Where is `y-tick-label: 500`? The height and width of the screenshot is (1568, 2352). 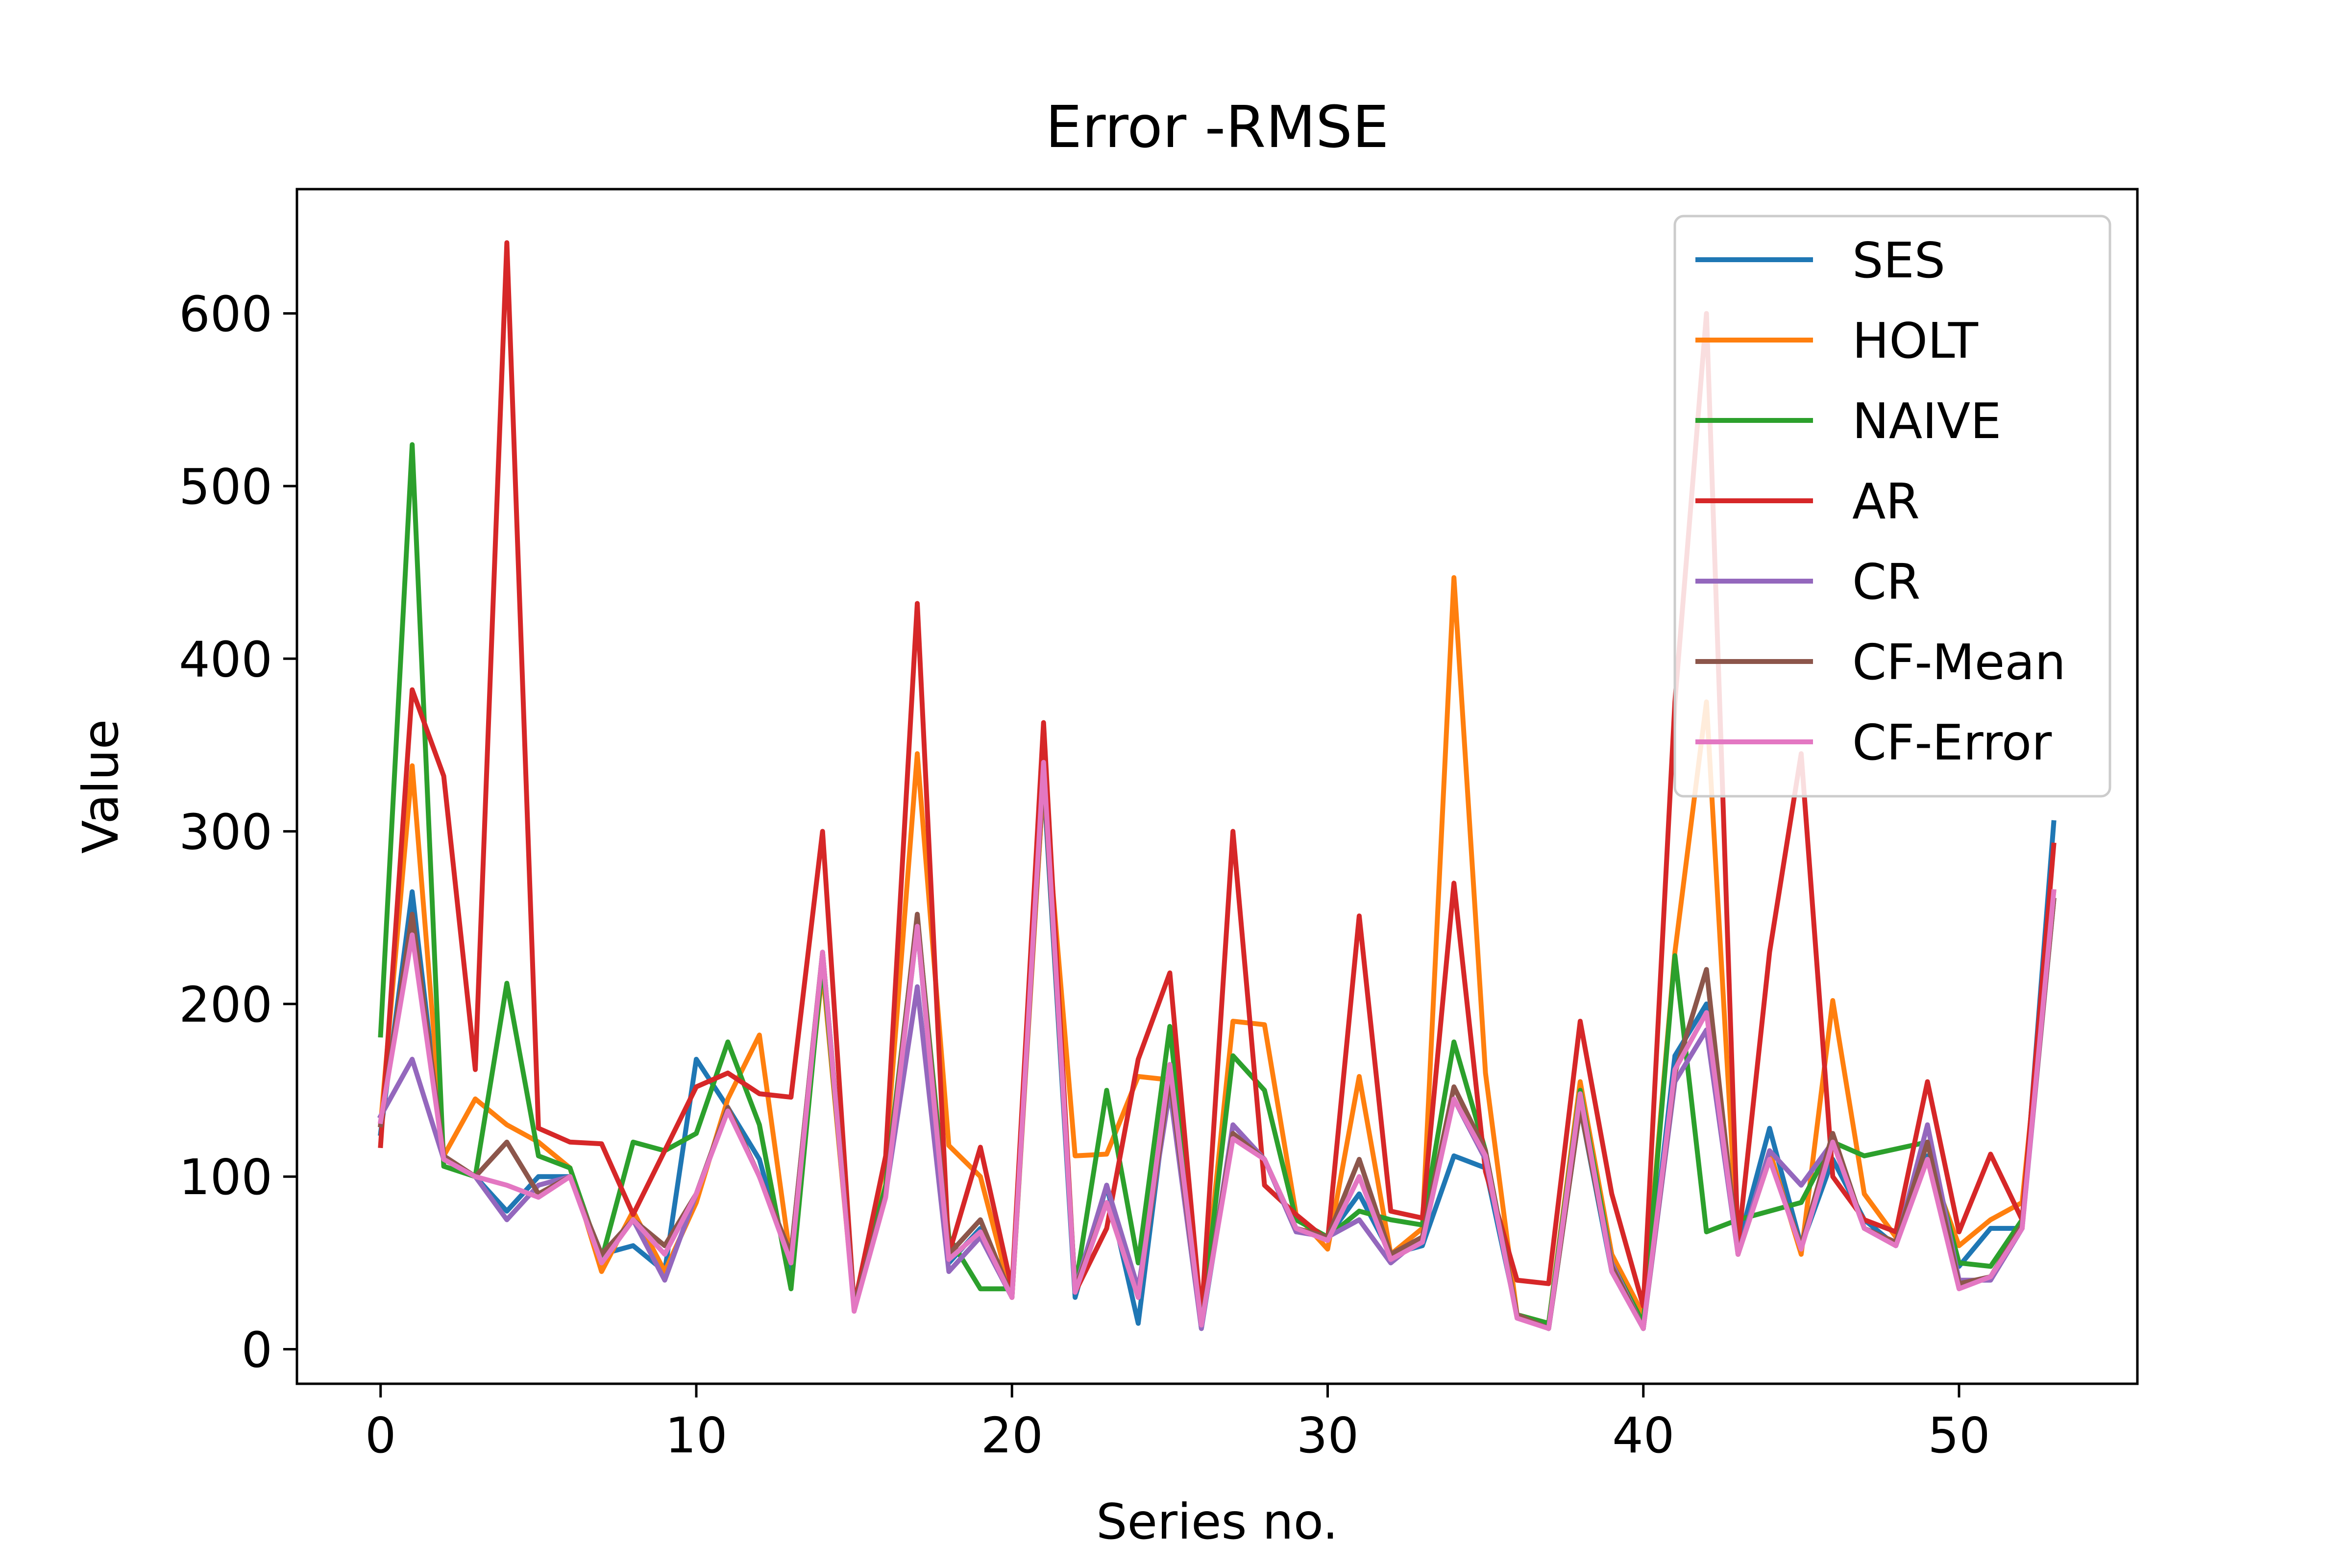
y-tick-label: 500 is located at coordinates (225, 486).